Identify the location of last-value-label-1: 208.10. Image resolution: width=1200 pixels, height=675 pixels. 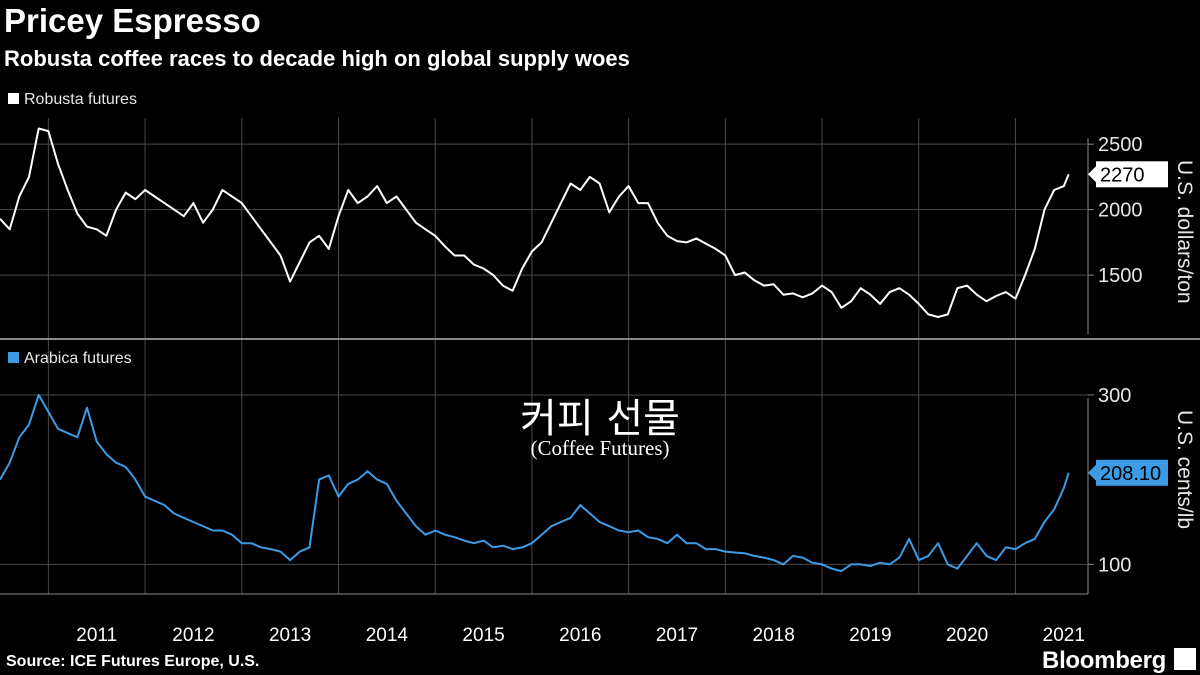
(1130, 474).